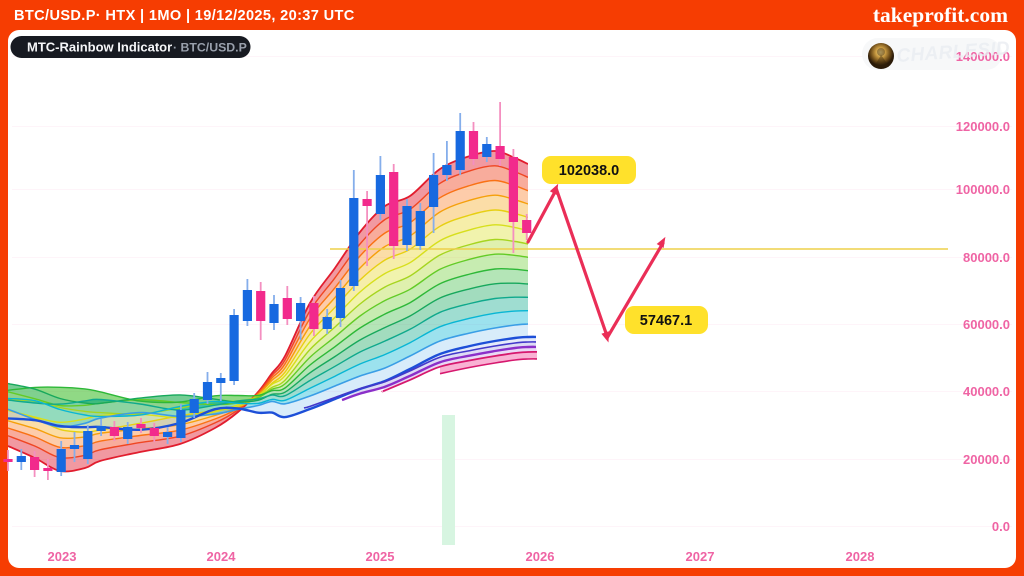 The image size is (1024, 576). Describe the element at coordinates (210, 48) in the screenshot. I see `svg-text: · BTC/USD.P` at that location.